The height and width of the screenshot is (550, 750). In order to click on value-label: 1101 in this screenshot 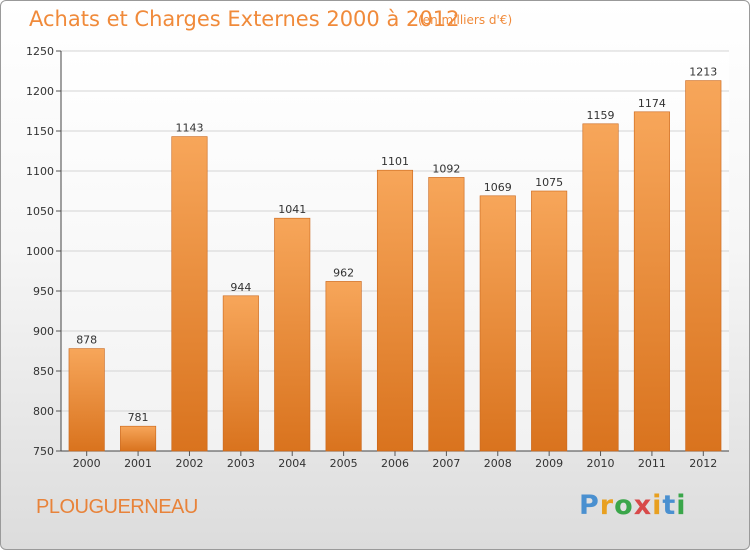, I will do `click(395, 161)`.